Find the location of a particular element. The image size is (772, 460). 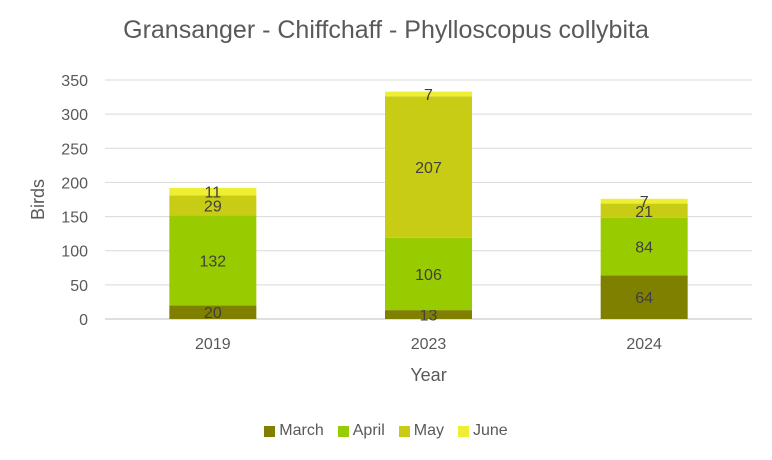

bar-june-2019 is located at coordinates (213, 191).